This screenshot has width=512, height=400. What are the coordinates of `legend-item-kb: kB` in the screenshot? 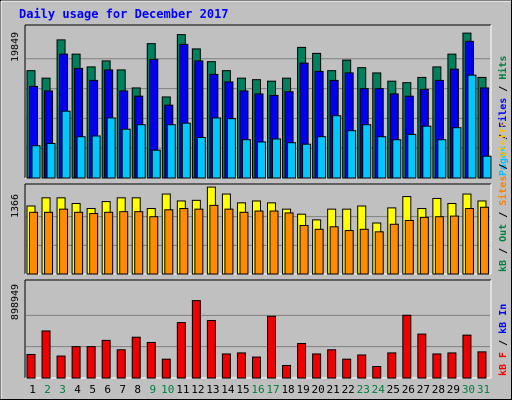 It's located at (503, 266).